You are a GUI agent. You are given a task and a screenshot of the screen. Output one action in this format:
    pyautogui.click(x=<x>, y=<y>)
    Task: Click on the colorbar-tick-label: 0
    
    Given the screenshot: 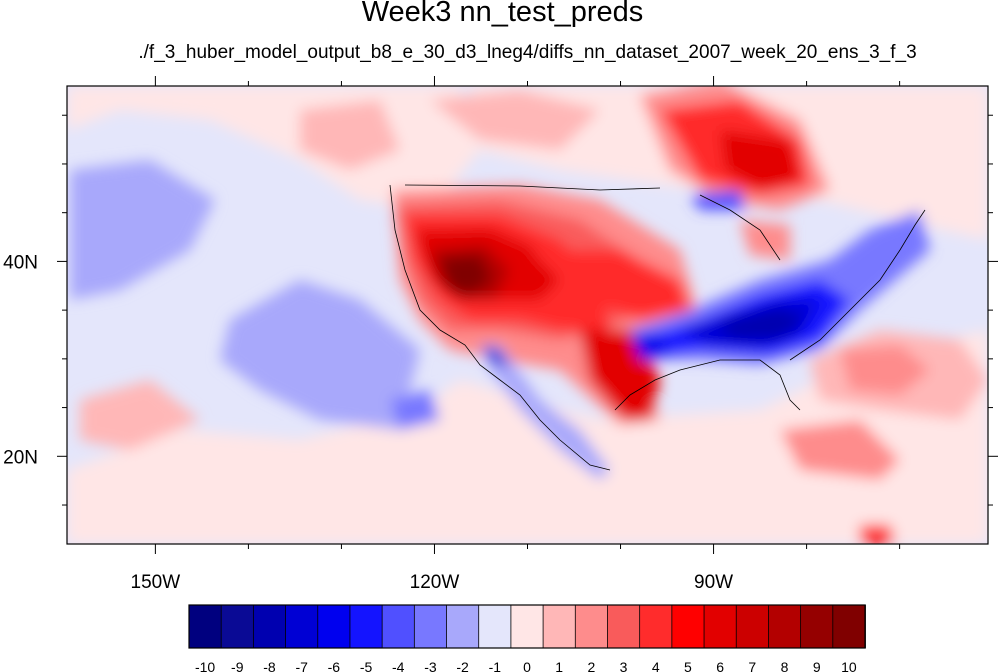 What is the action you would take?
    pyautogui.click(x=527, y=665)
    